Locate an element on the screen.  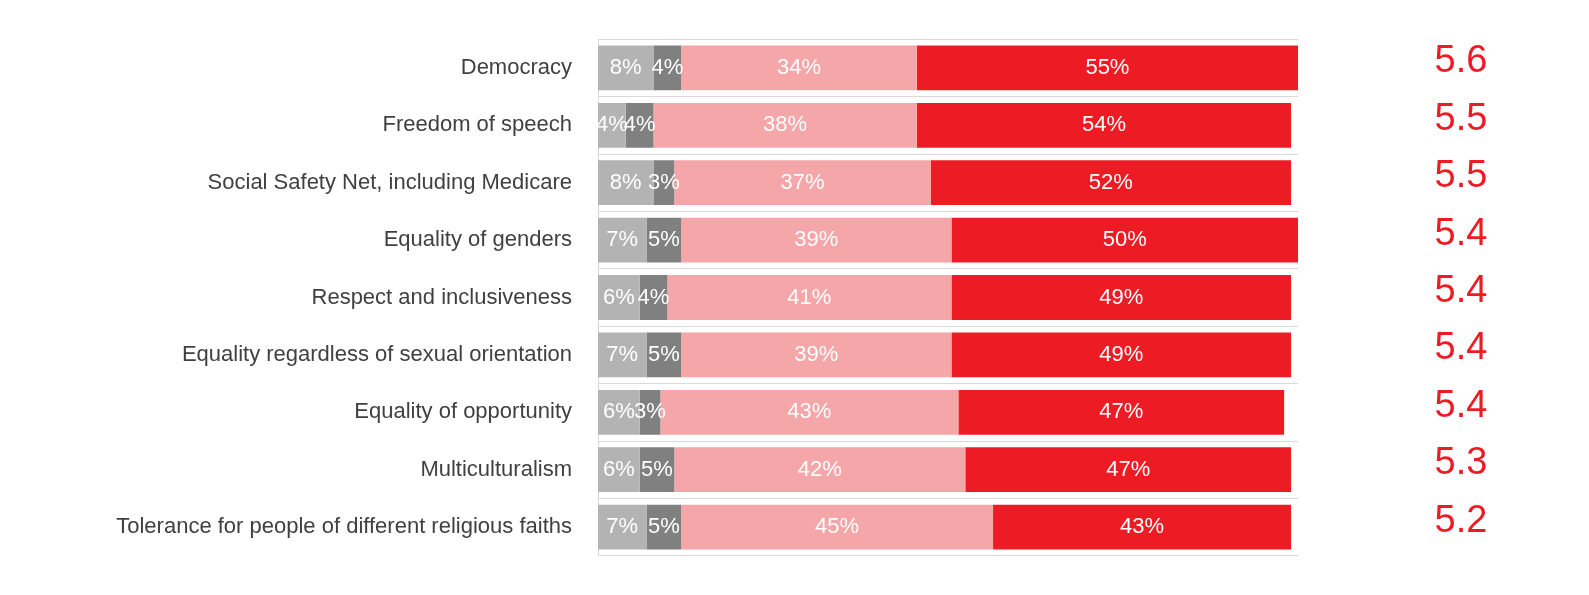
y-tick-label: Equality regardless of sexual orientation is located at coordinates (376, 353).